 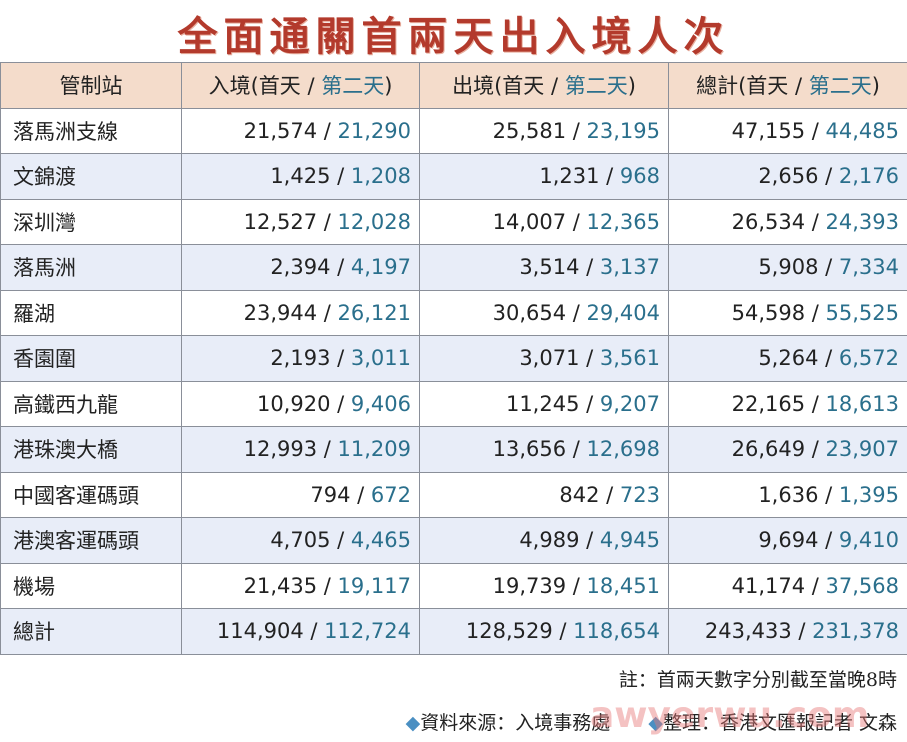 I want to click on table-row: 文錦渡 1,425 / 1,208 1,231 / 968 2,656 / 2,176, so click(x=453, y=176).